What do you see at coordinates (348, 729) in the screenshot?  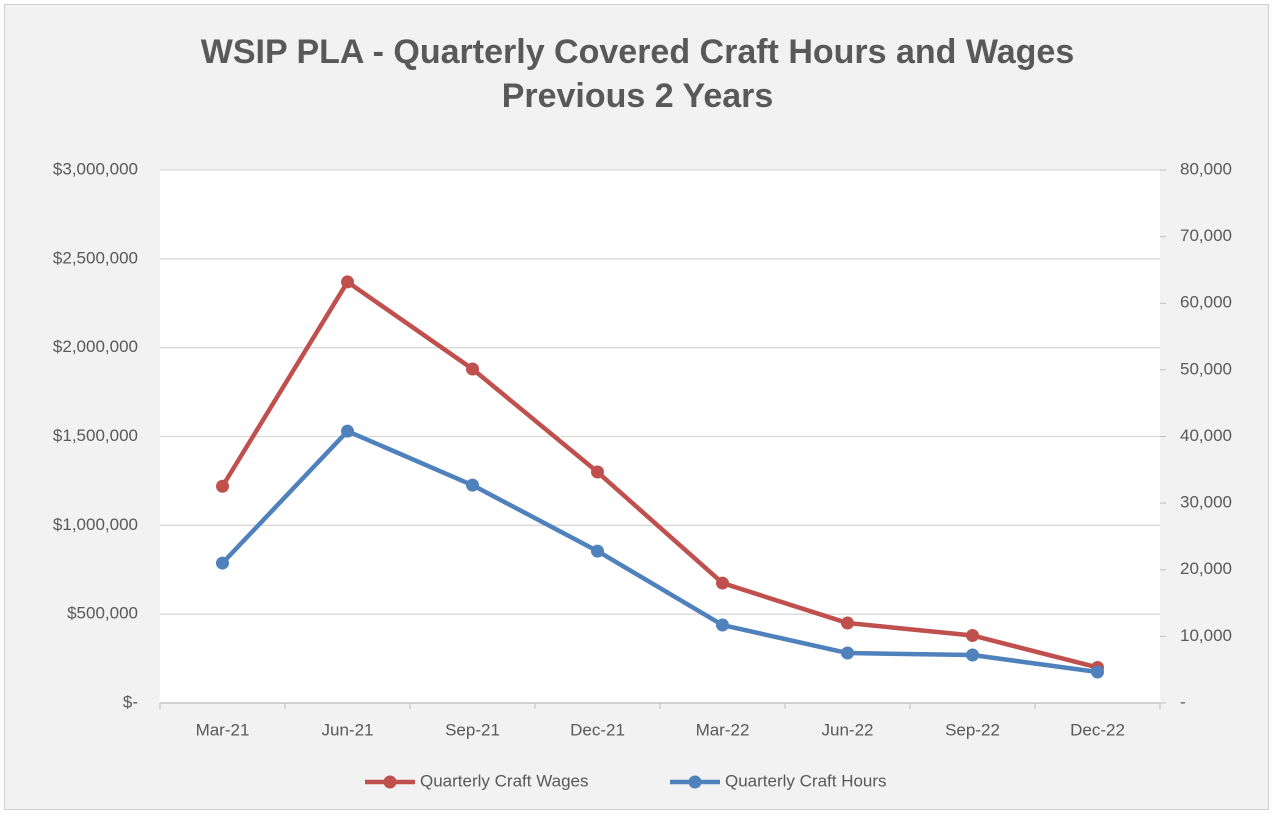 I see `x-tick-label: Jun-21` at bounding box center [348, 729].